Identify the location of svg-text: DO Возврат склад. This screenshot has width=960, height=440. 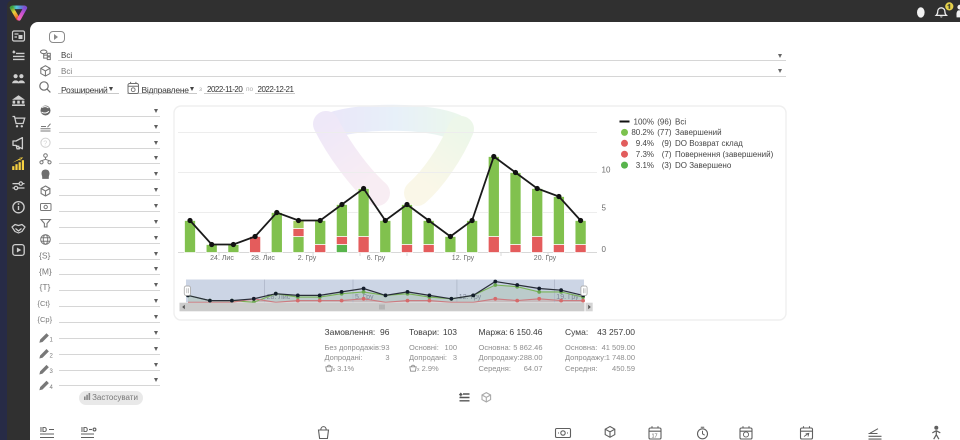
(709, 143).